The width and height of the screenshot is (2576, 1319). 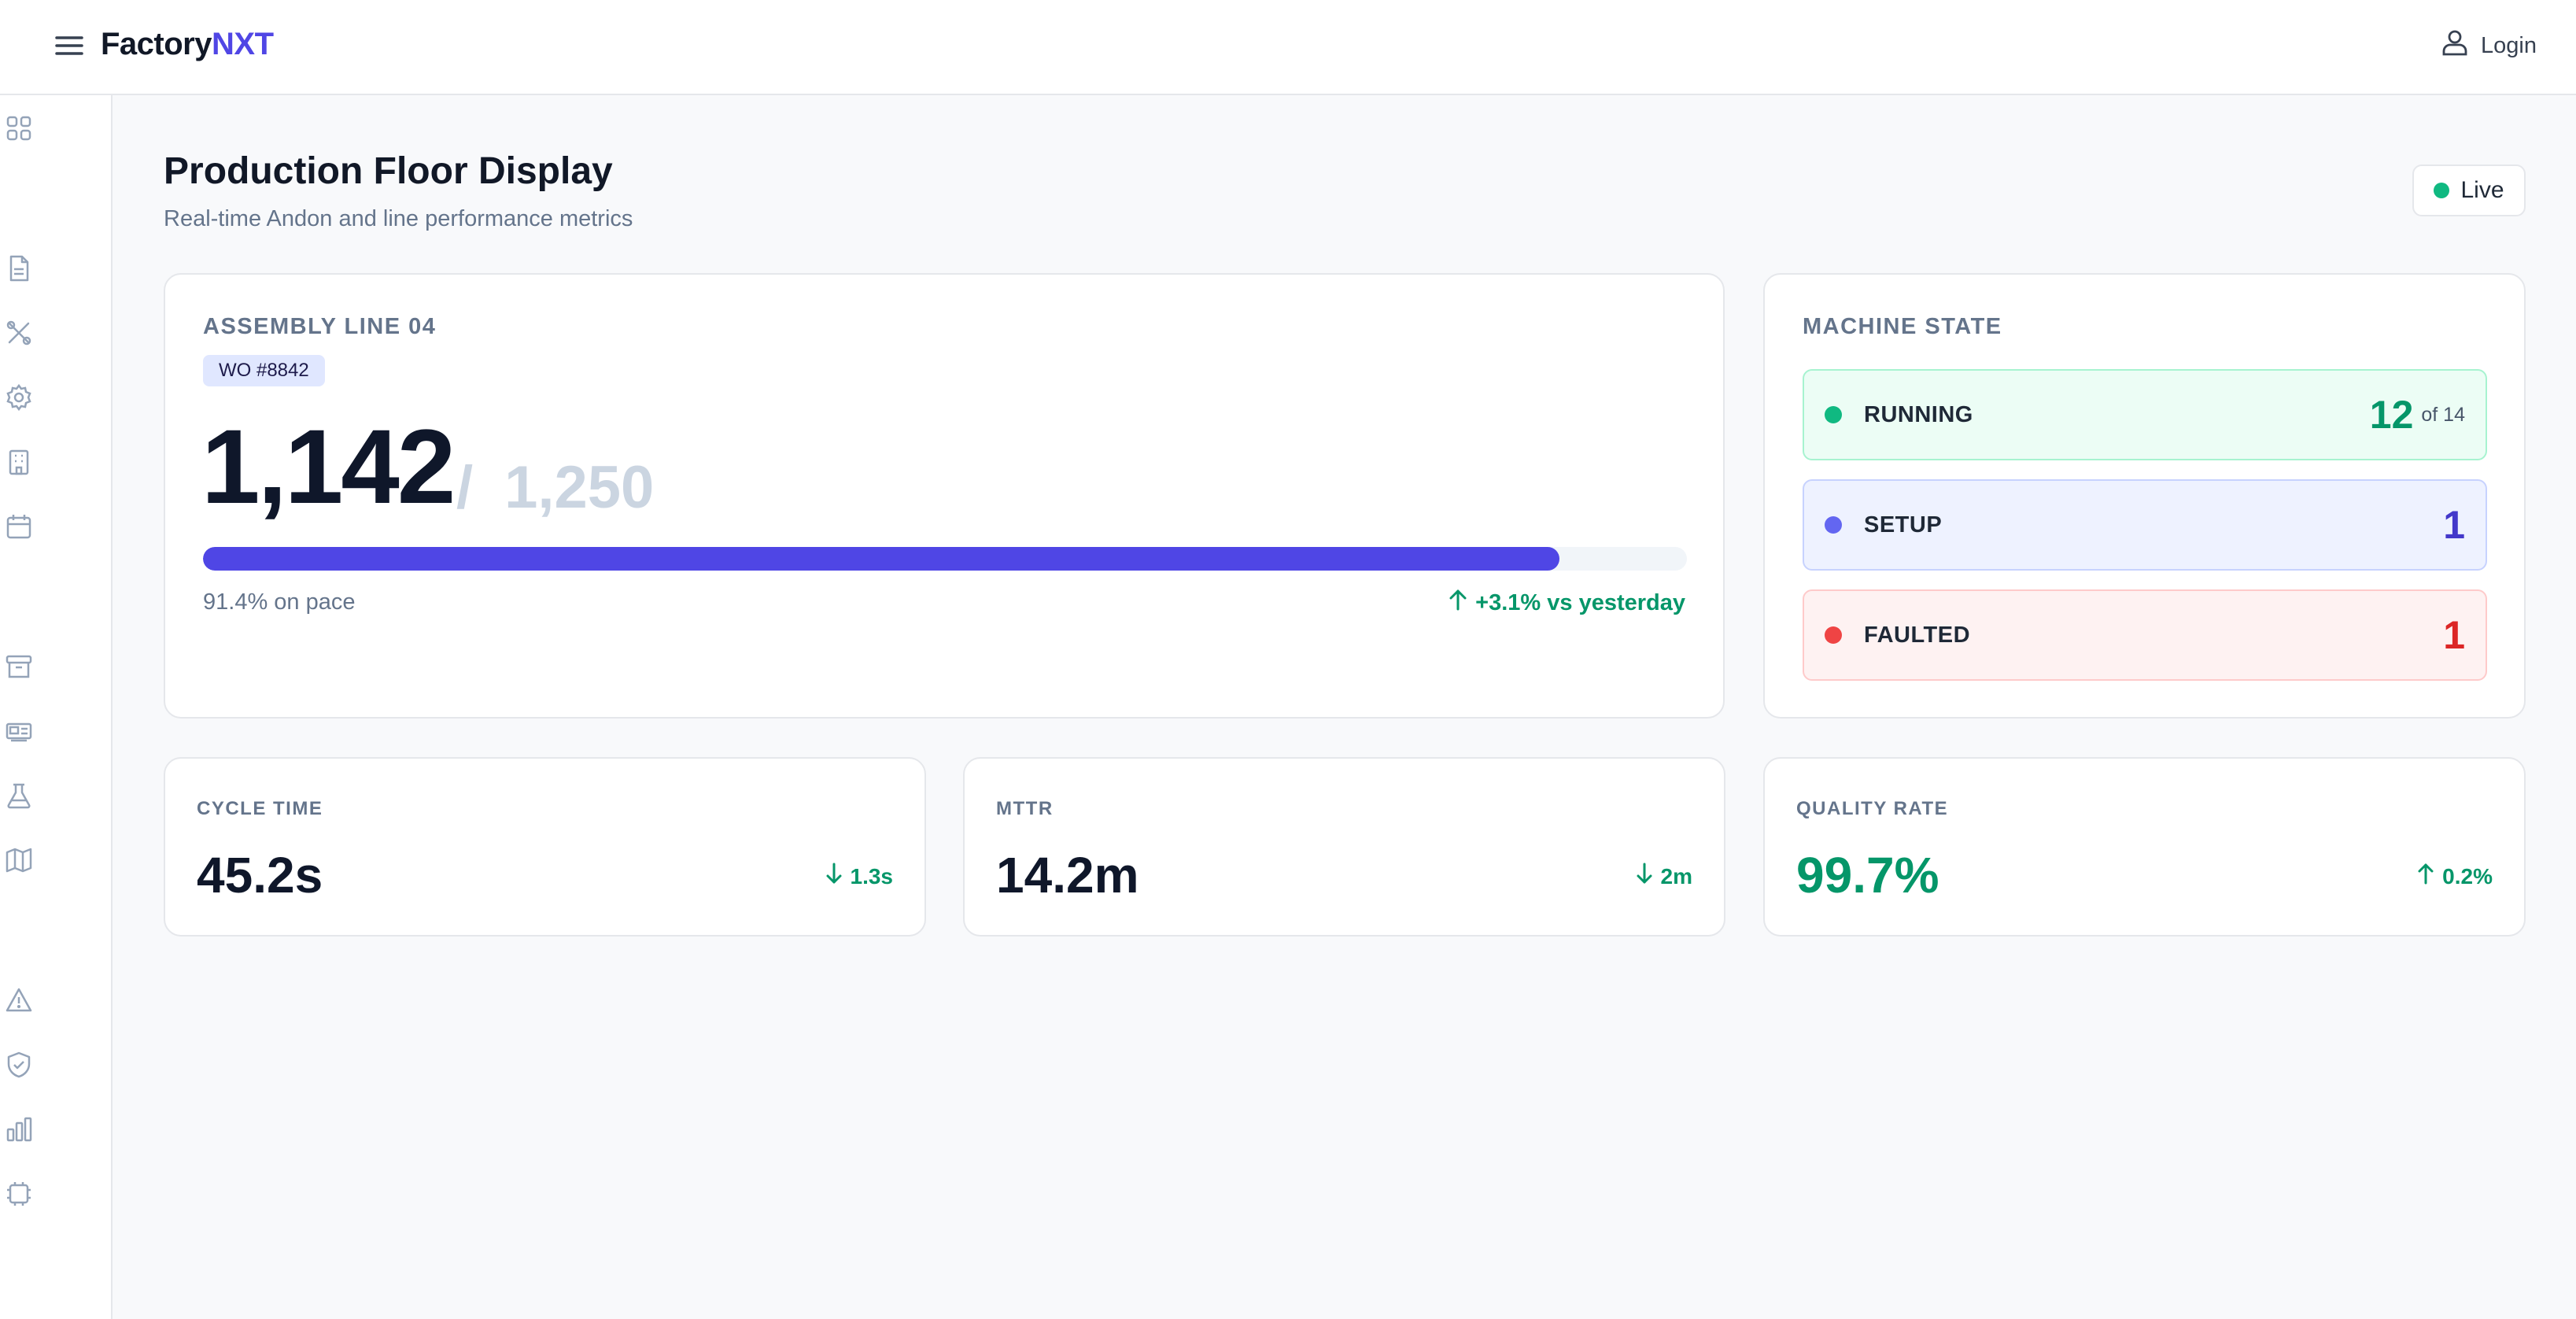 I want to click on top-bar: FactoryNXT Login, so click(x=1288, y=48).